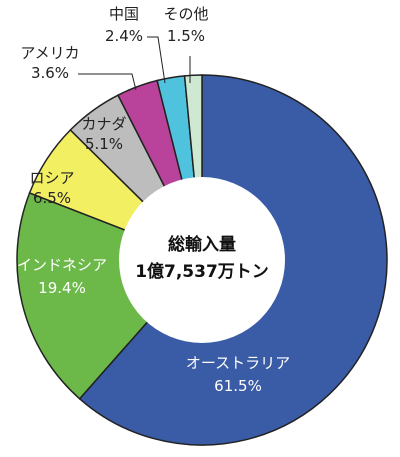 This screenshot has height=457, width=400. Describe the element at coordinates (103, 124) in the screenshot. I see `slice-label-3: カナダ` at that location.